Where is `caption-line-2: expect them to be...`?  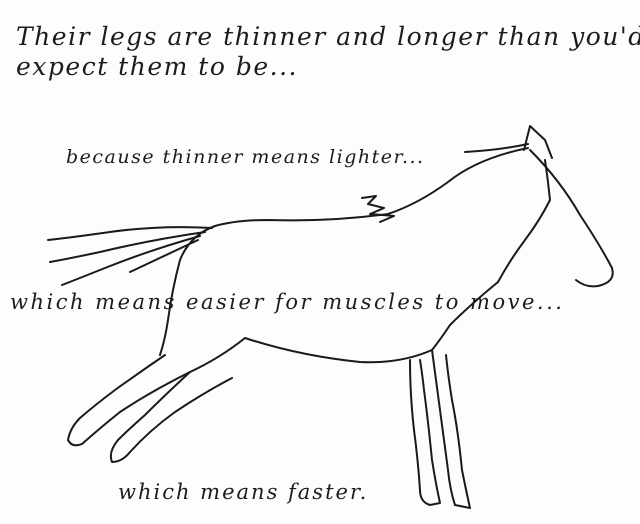 caption-line-2: expect them to be... is located at coordinates (157, 66).